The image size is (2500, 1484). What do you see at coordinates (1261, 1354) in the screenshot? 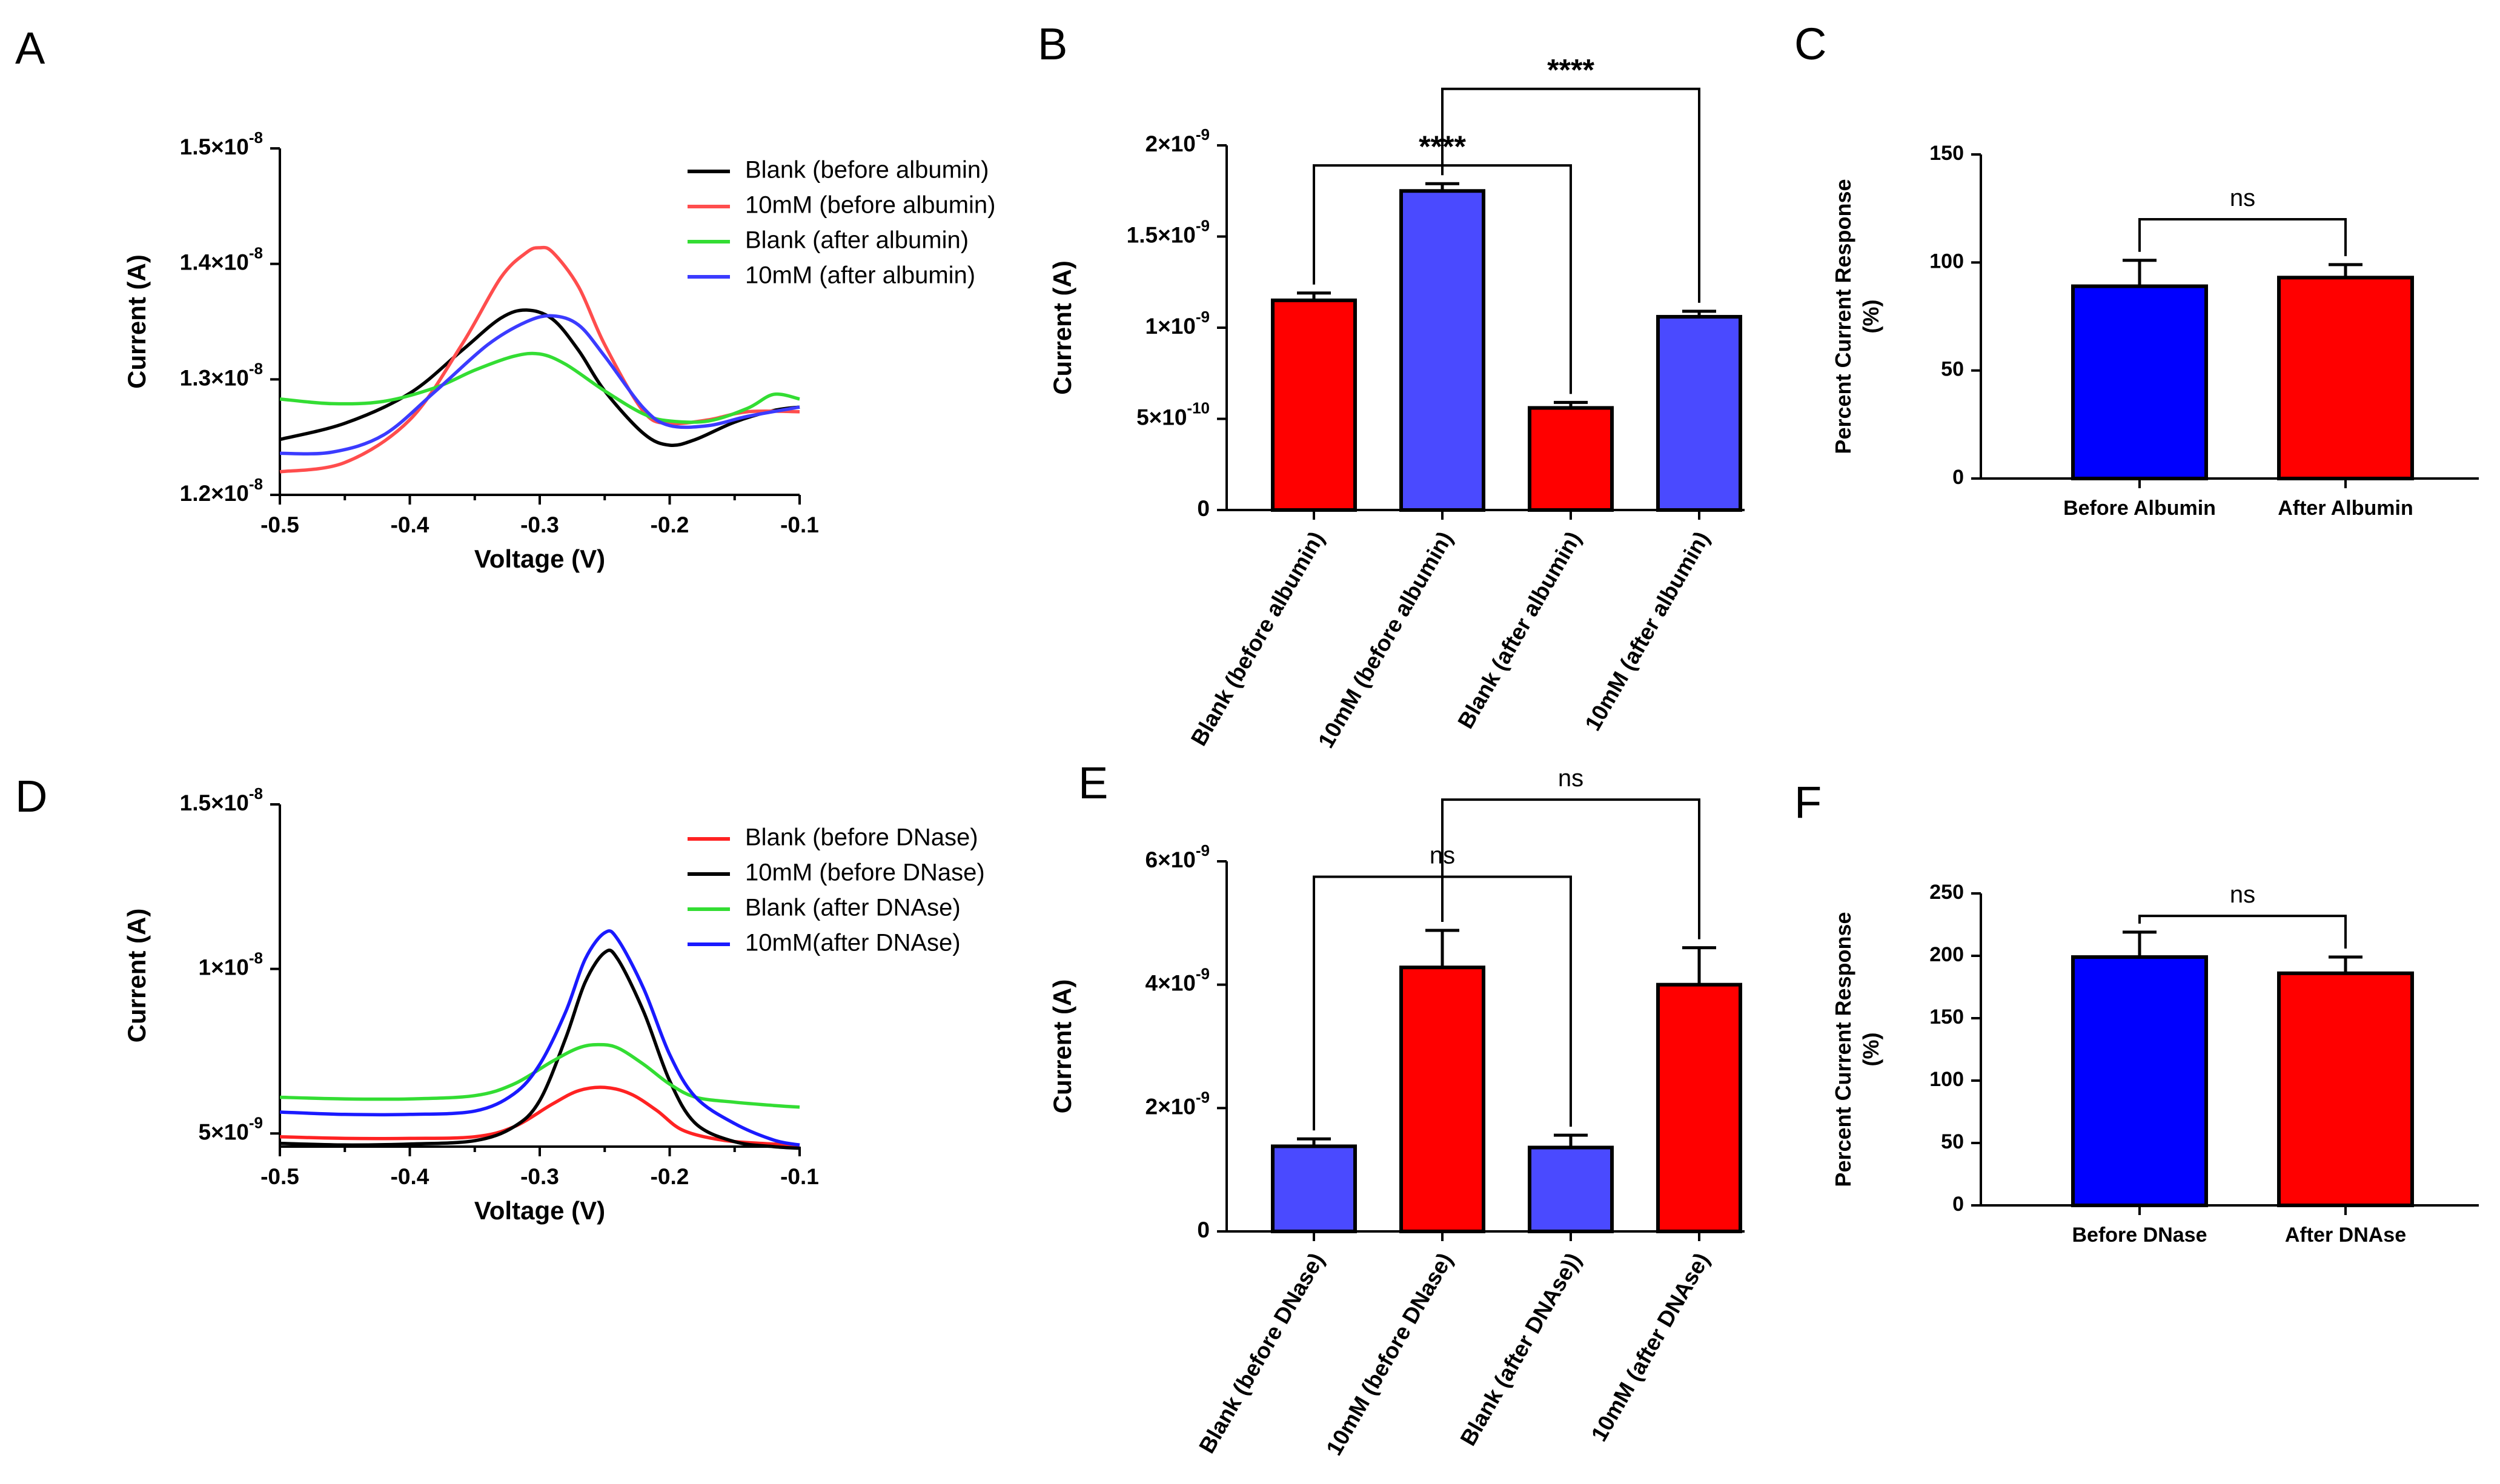
I see `x-category-label: Blank (before DNase)` at bounding box center [1261, 1354].